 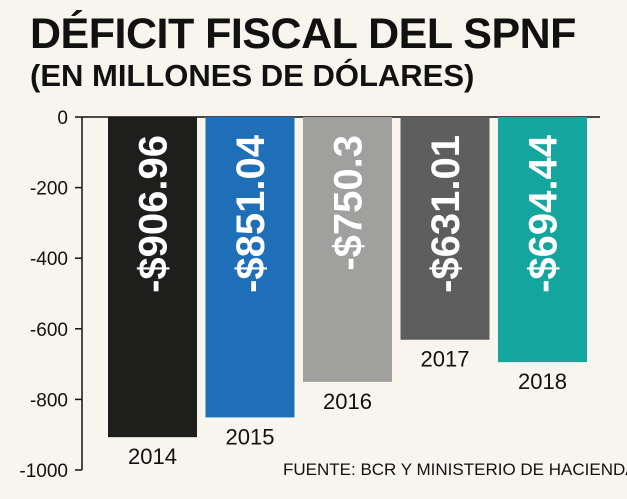 I want to click on category-label-2017: 2017, so click(x=445, y=359).